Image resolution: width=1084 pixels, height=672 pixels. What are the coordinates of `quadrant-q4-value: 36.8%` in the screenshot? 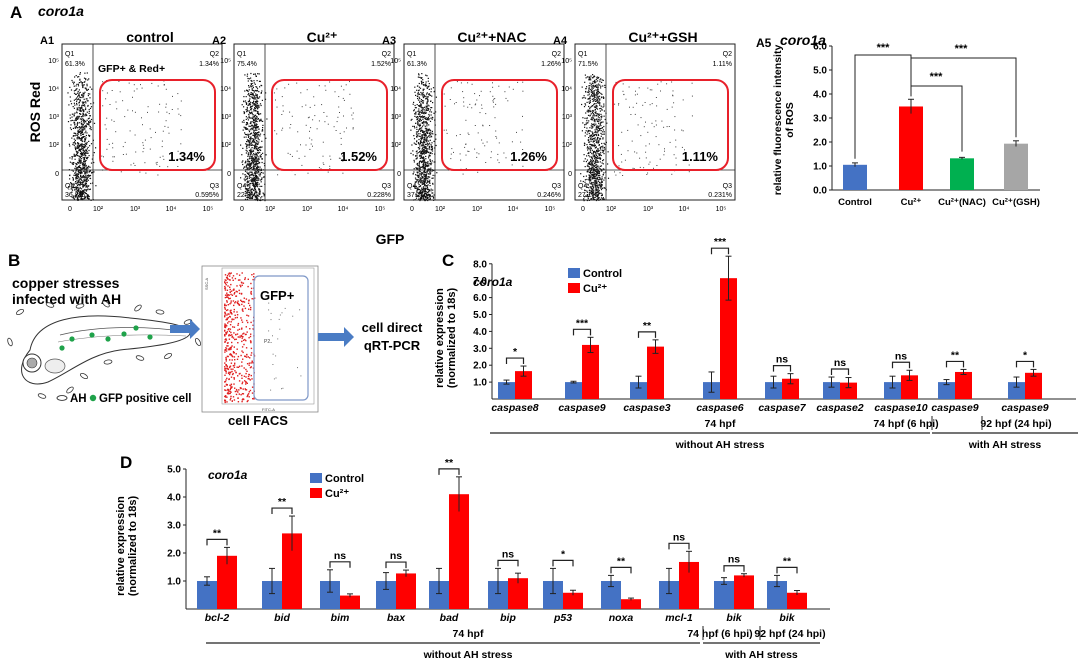 It's located at (75, 195).